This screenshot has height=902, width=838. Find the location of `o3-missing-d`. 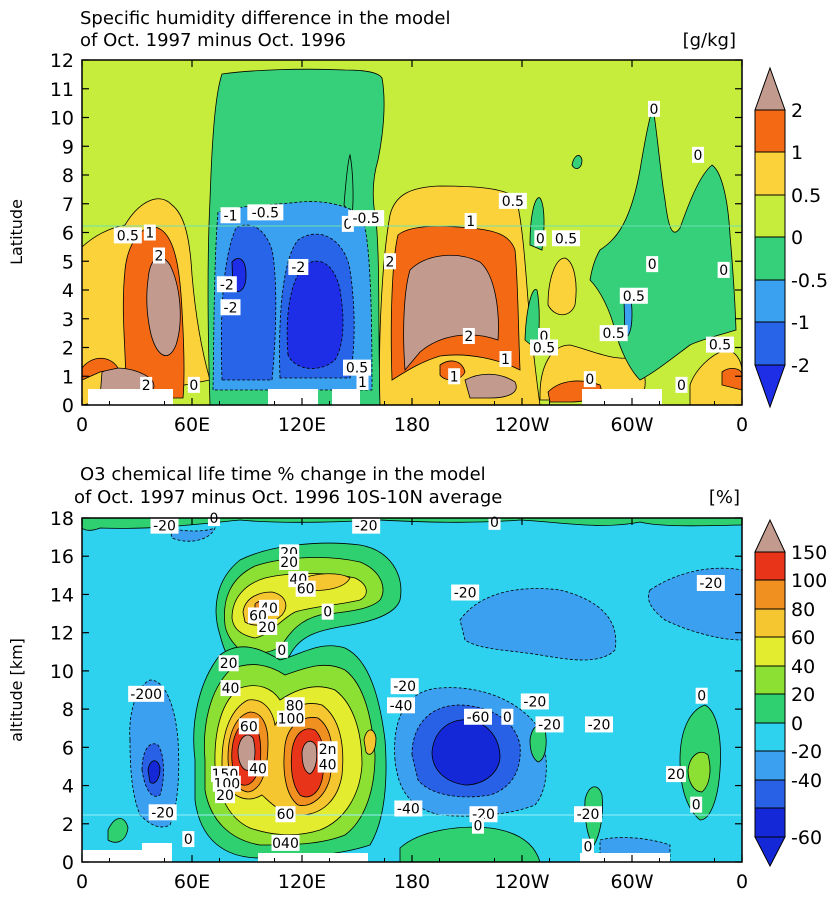

o3-missing-d is located at coordinates (625, 857).